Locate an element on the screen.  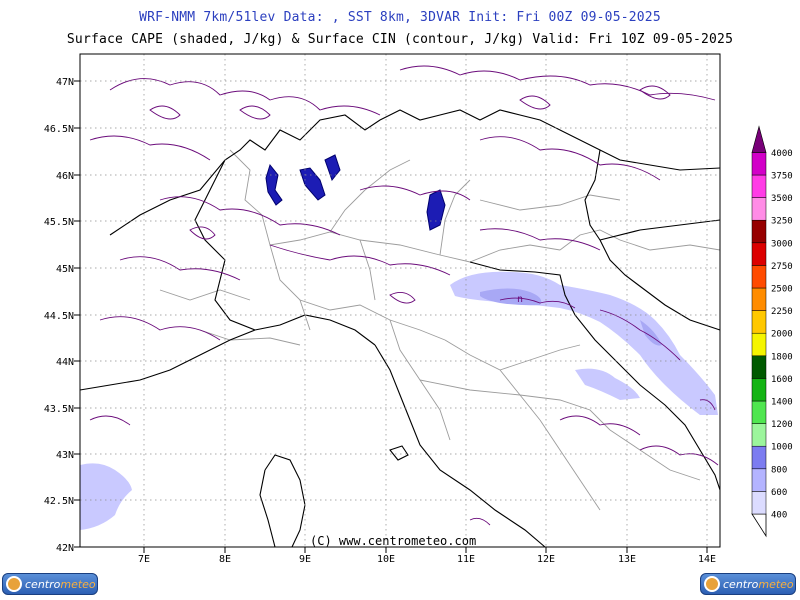
centrometeo-logo-left: centrometeo is located at coordinates (50, 584).